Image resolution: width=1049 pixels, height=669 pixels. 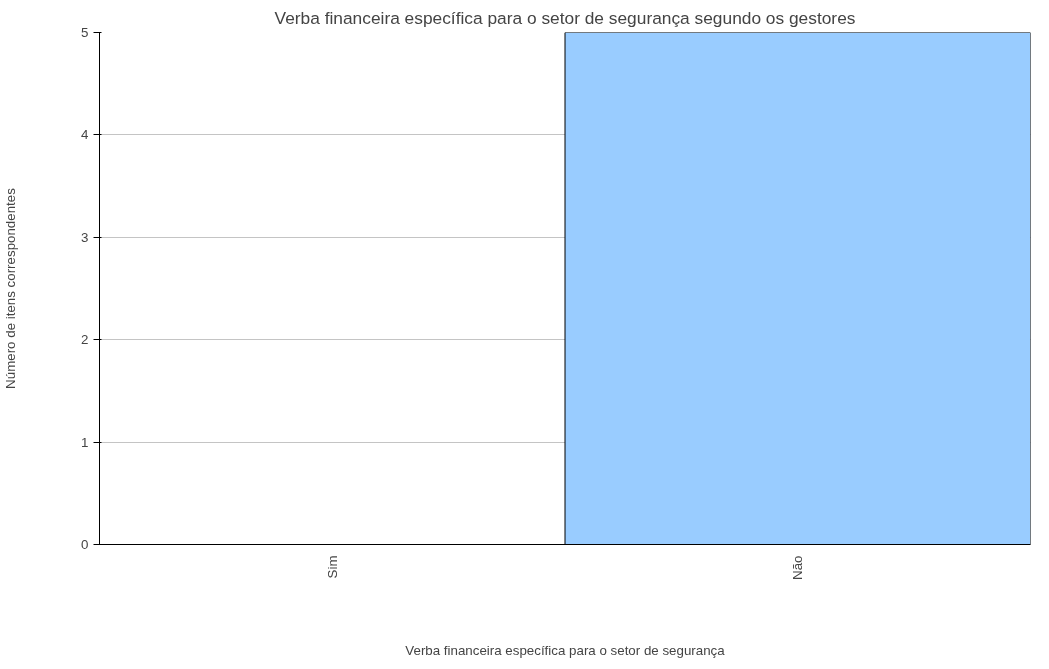 I want to click on y-tick-label: 4, so click(x=85, y=135).